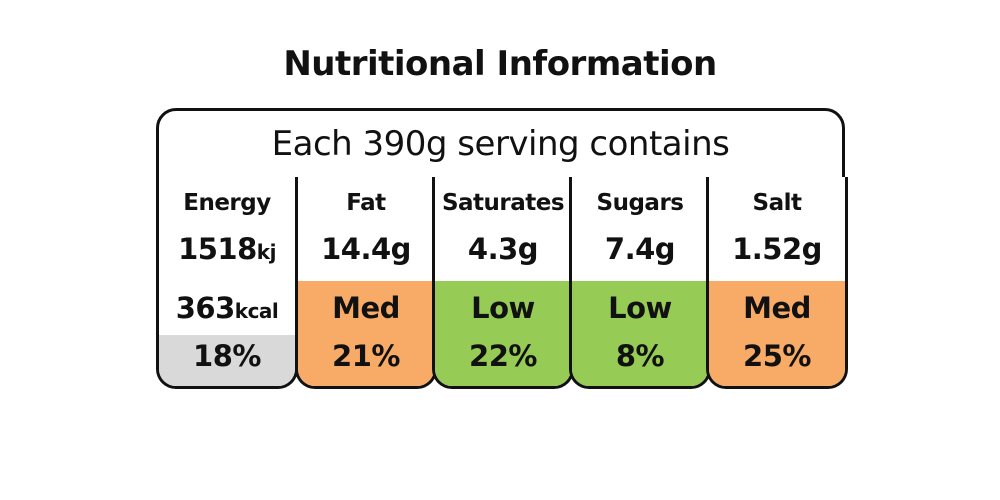 The height and width of the screenshot is (500, 1000). I want to click on fat-amount: 14.4g, so click(366, 249).